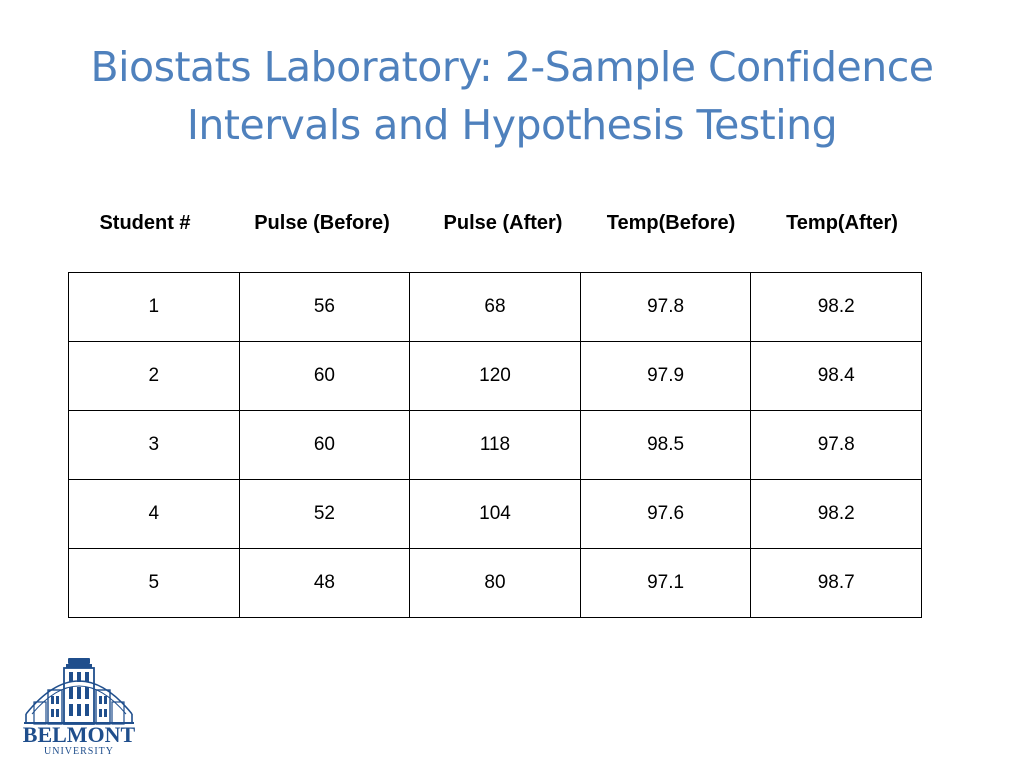 This screenshot has width=1024, height=768. I want to click on table-row: 5 48 80 97.1 98.7, so click(495, 583).